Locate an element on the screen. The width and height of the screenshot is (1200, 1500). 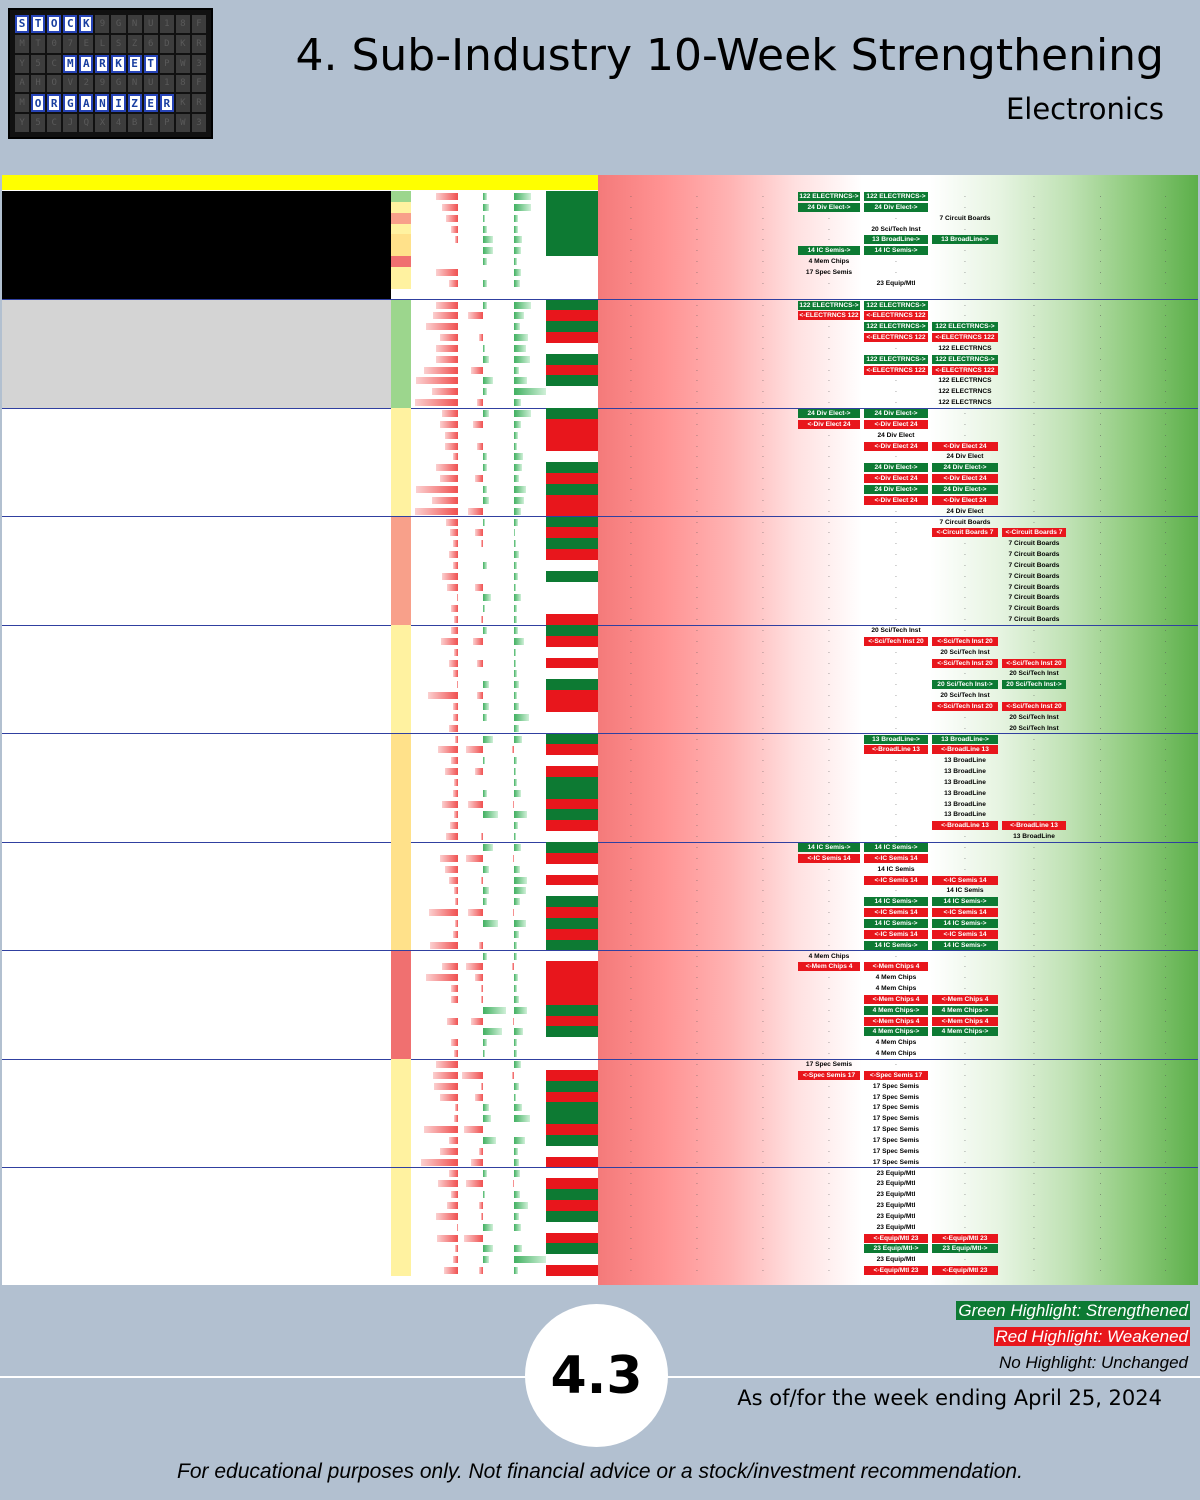
table-row: ........ 23 Equip/Mtl is located at coordinates (600, 1205).